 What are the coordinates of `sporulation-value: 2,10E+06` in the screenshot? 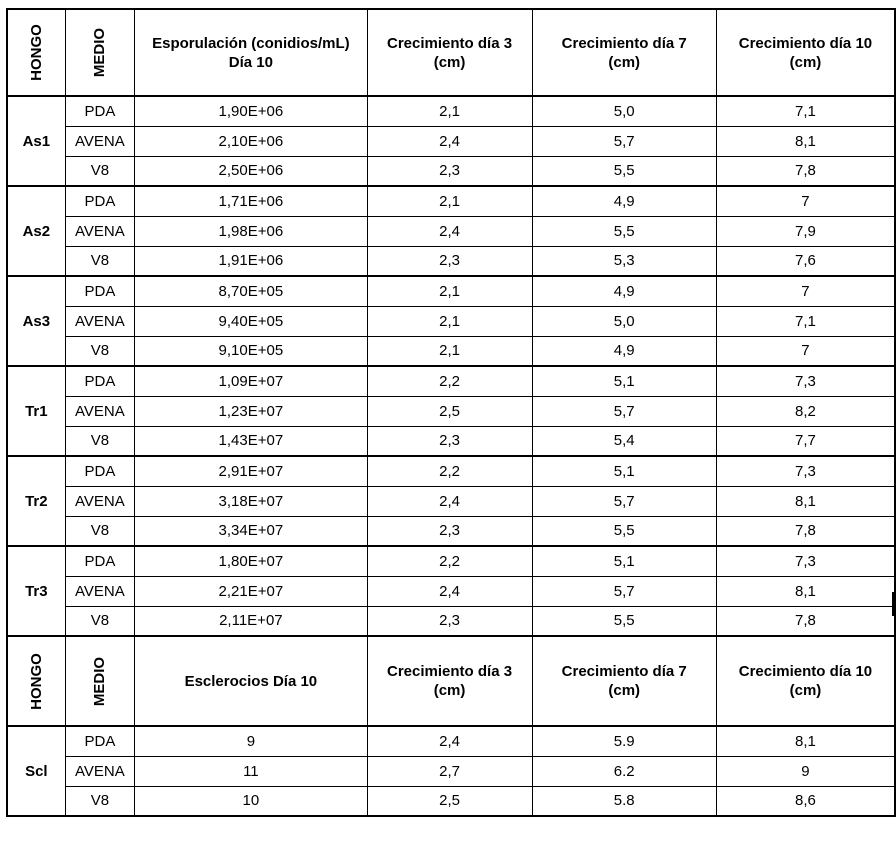 It's located at (251, 141).